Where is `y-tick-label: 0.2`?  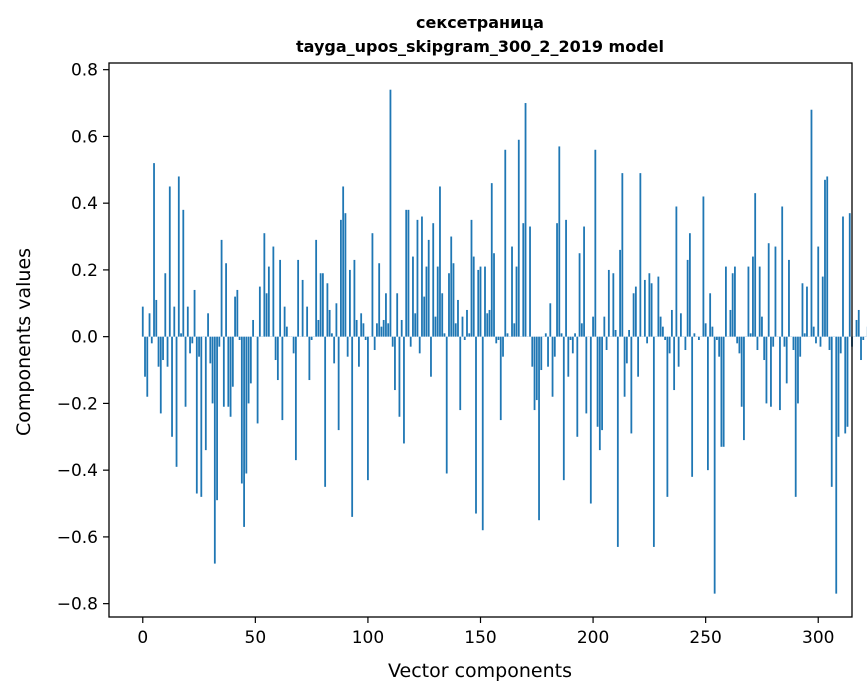
y-tick-label: 0.2 is located at coordinates (84, 271).